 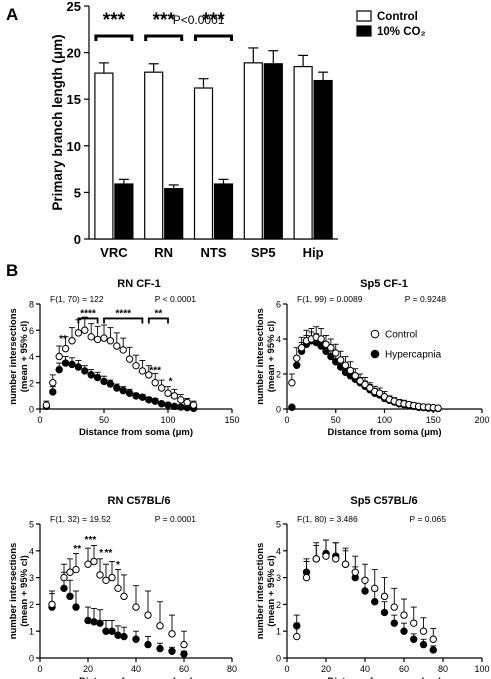 I want to click on x-axis-label: Distance from soma (μm), so click(x=136, y=677).